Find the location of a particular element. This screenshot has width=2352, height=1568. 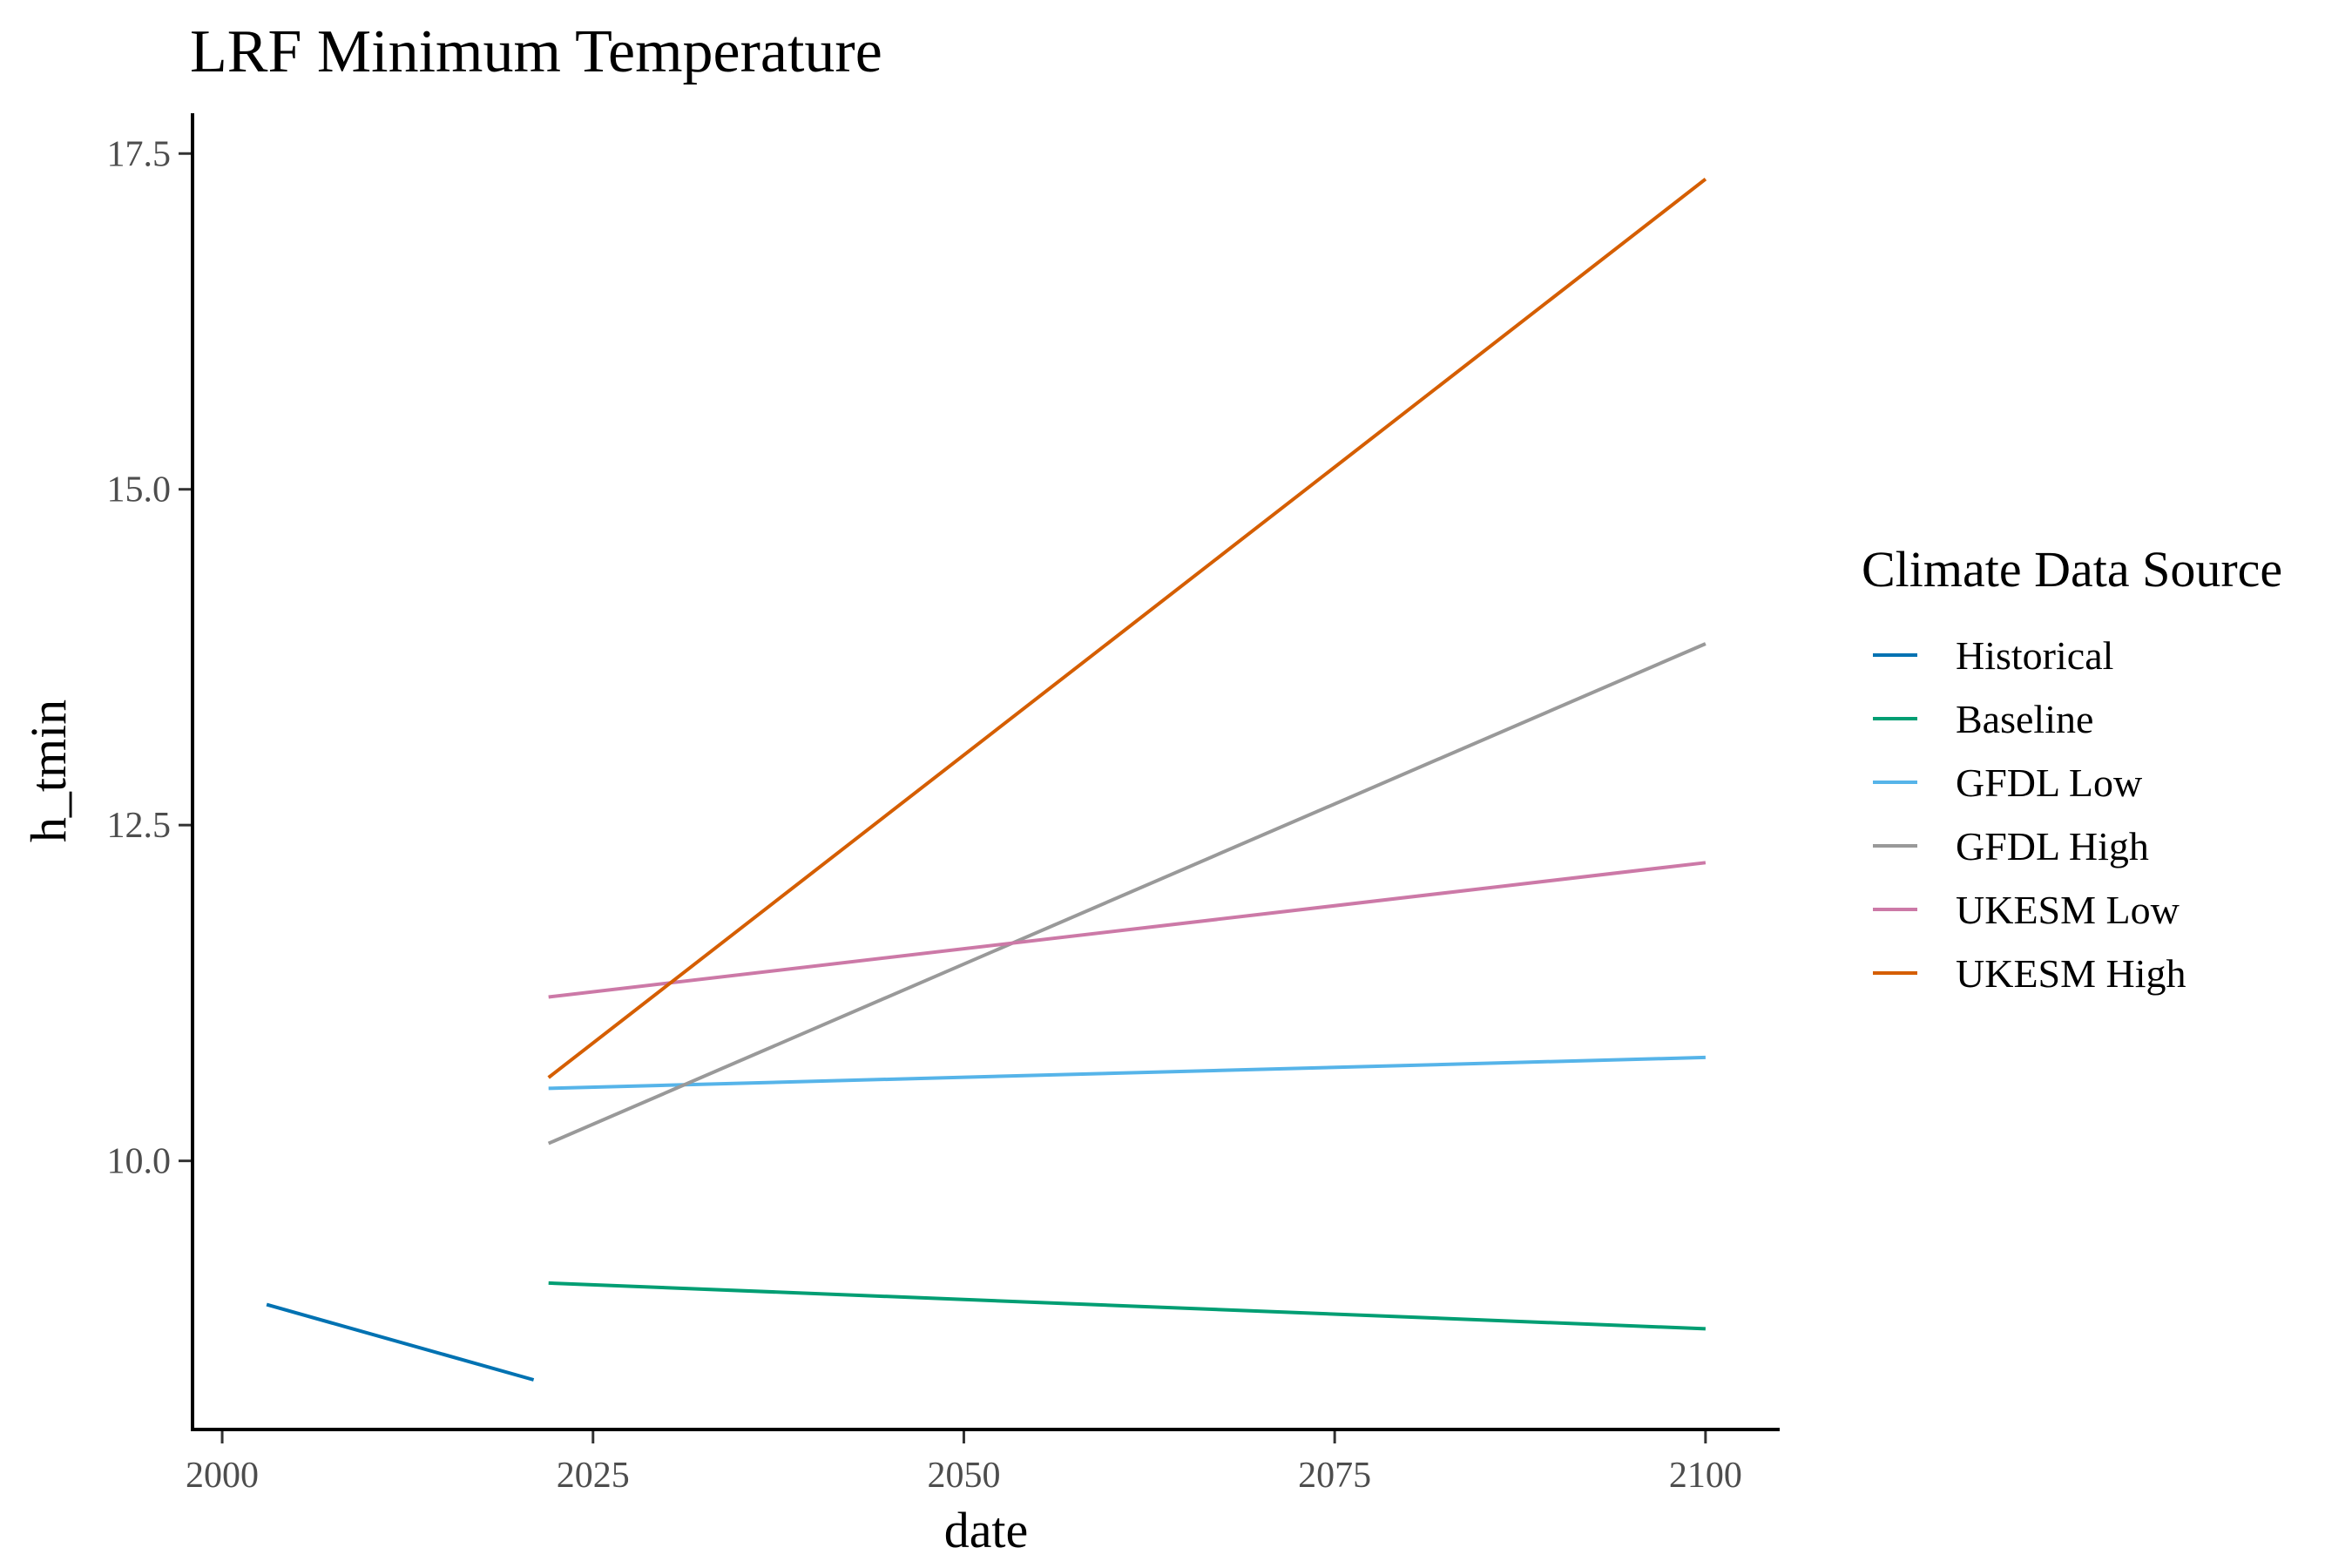

legend-title: Climate Data Source is located at coordinates (2072, 569).